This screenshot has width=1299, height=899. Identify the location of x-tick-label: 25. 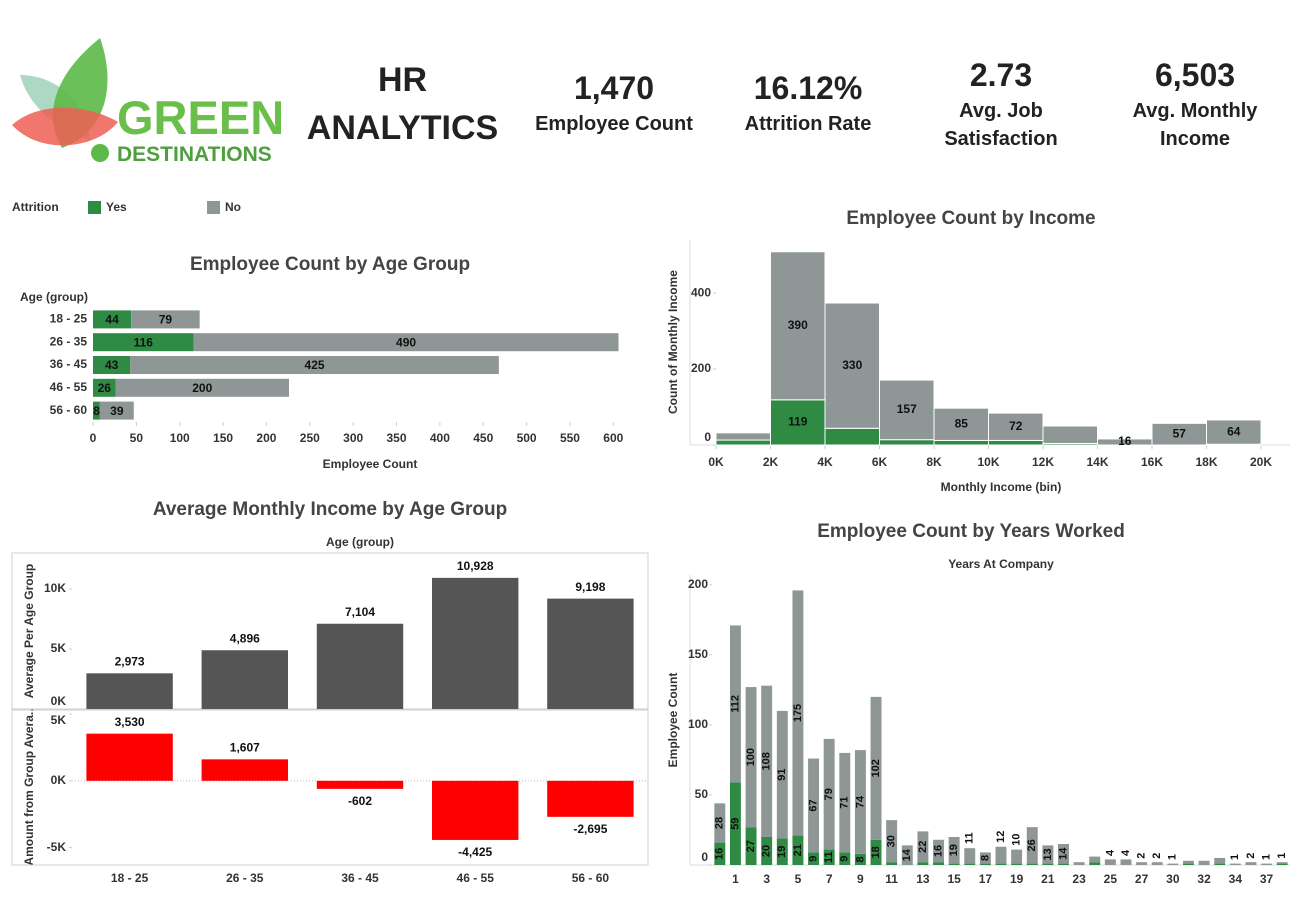
(1111, 879).